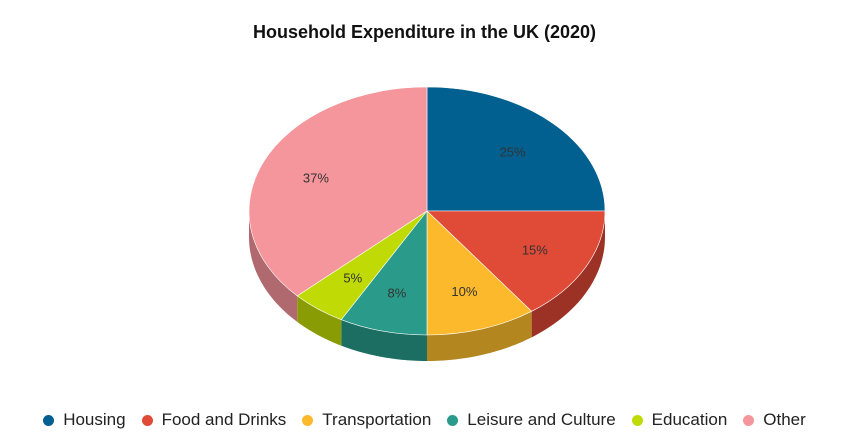  Describe the element at coordinates (316, 178) in the screenshot. I see `data-label-other: 37%` at that location.